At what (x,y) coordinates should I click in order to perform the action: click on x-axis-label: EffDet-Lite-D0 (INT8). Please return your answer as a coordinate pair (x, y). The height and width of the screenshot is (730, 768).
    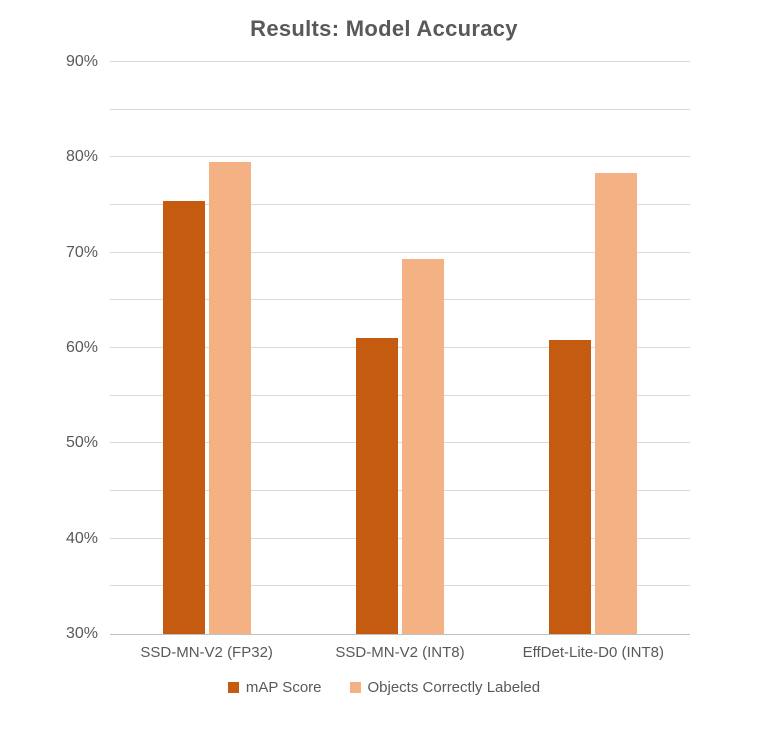
    Looking at the image, I should click on (593, 652).